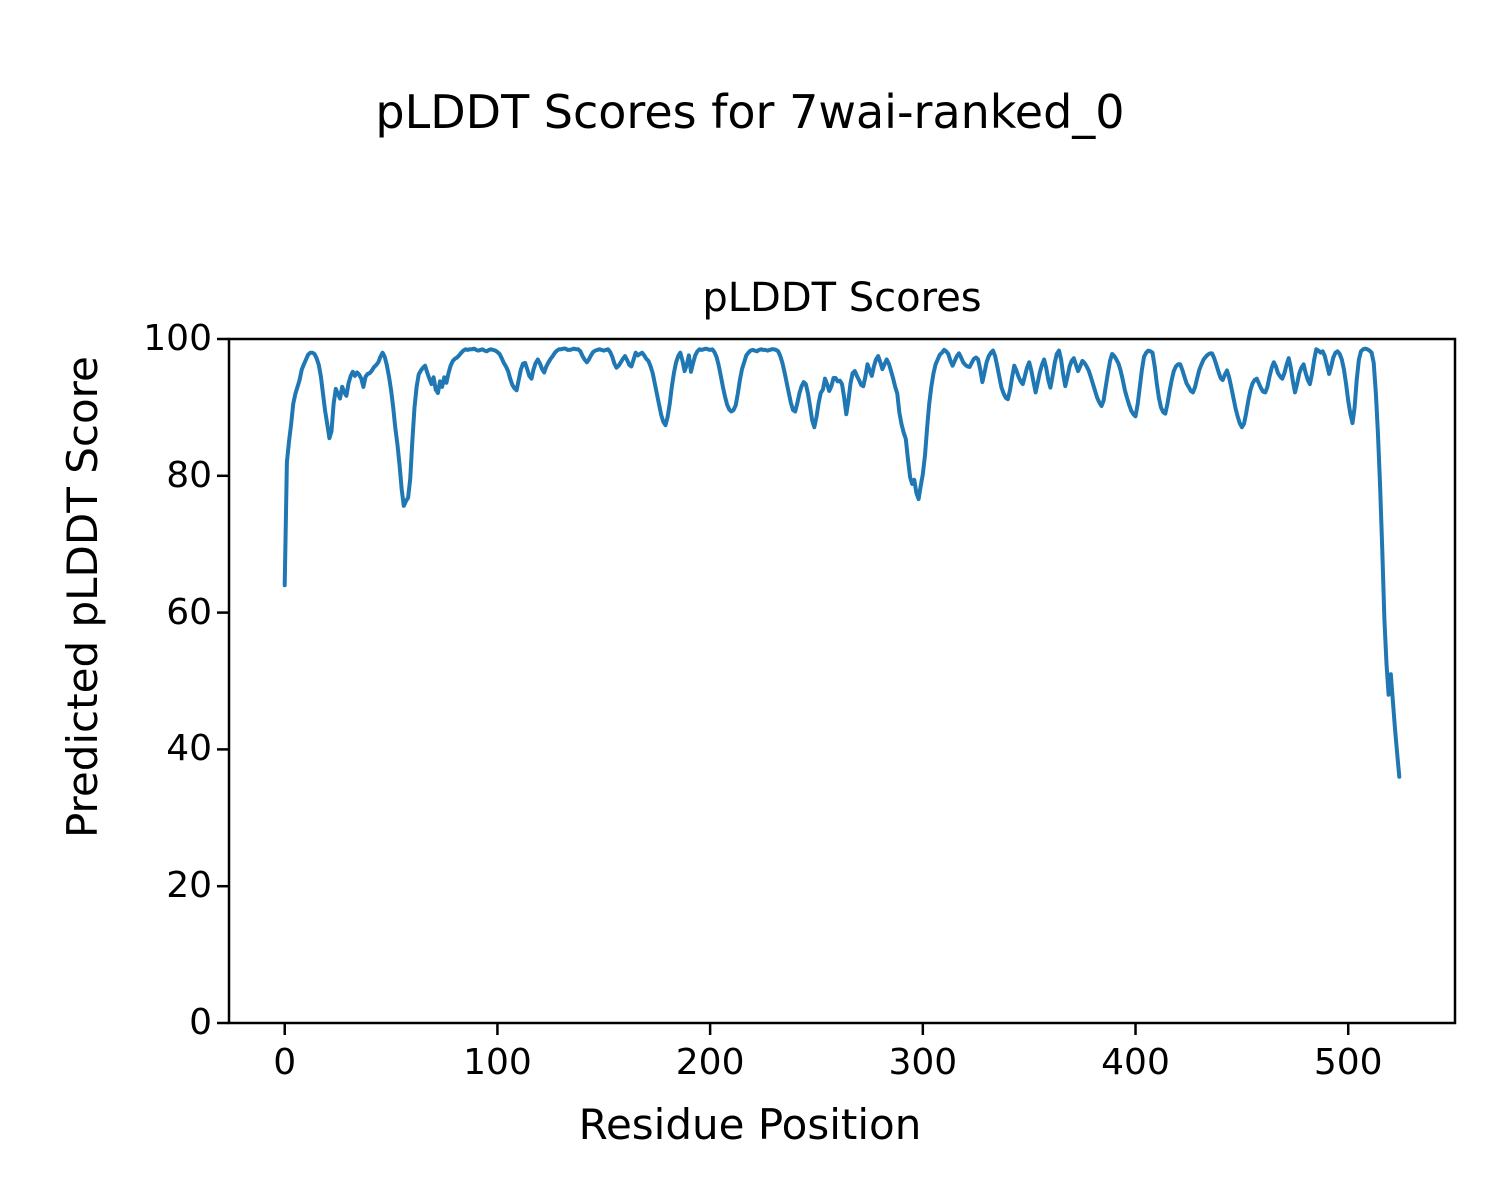  I want to click on x-tick-label-0: 0, so click(285, 1062).